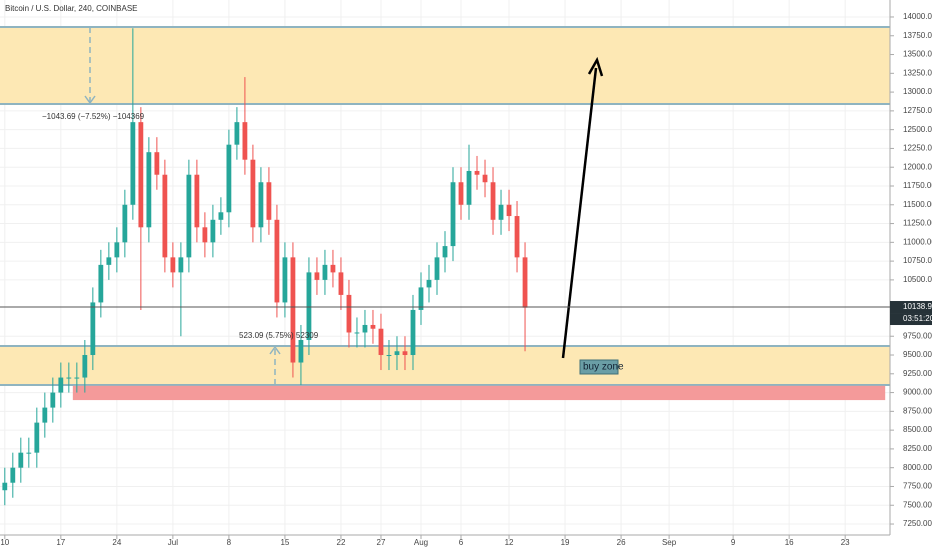 This screenshot has width=932, height=550. I want to click on x-tick-label: 23, so click(845, 542).